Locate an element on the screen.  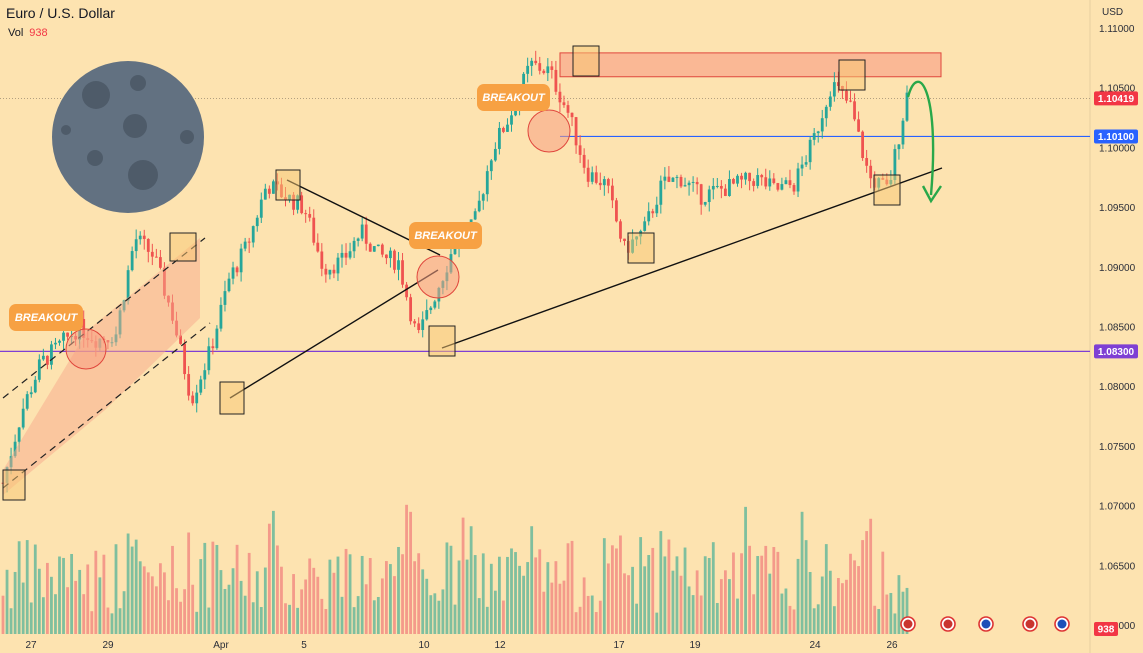
price-tag is located at coordinates (1106, 629).